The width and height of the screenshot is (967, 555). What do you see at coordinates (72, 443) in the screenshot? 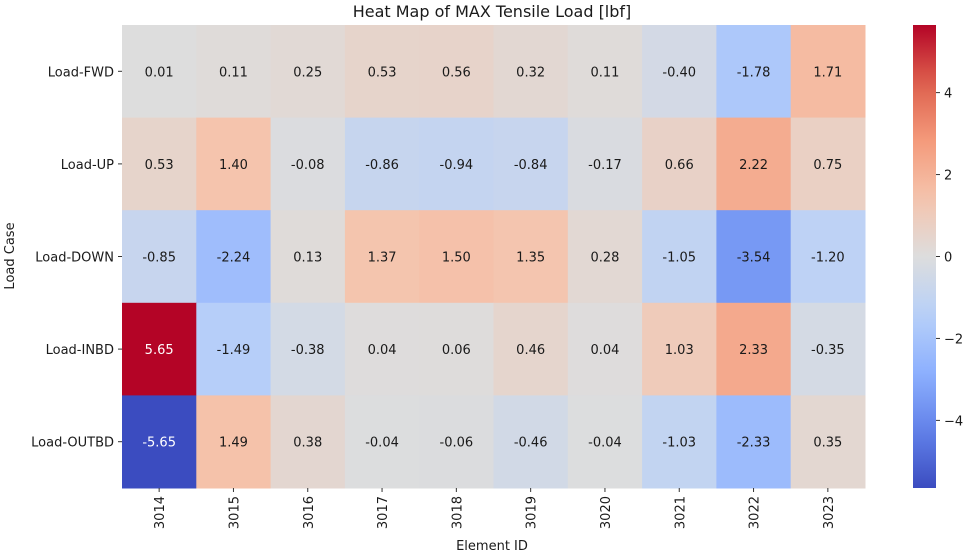
I see `y-tick-label: Load-OUTBD` at bounding box center [72, 443].